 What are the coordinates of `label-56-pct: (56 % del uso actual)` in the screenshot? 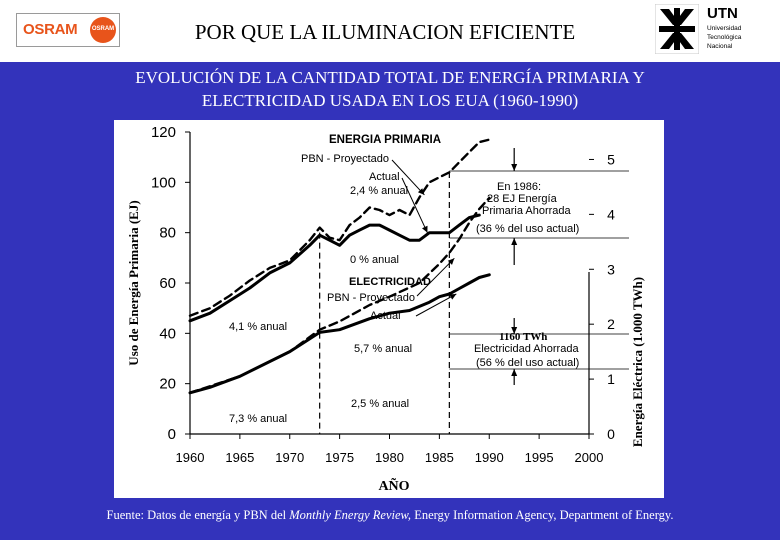 It's located at (527, 363).